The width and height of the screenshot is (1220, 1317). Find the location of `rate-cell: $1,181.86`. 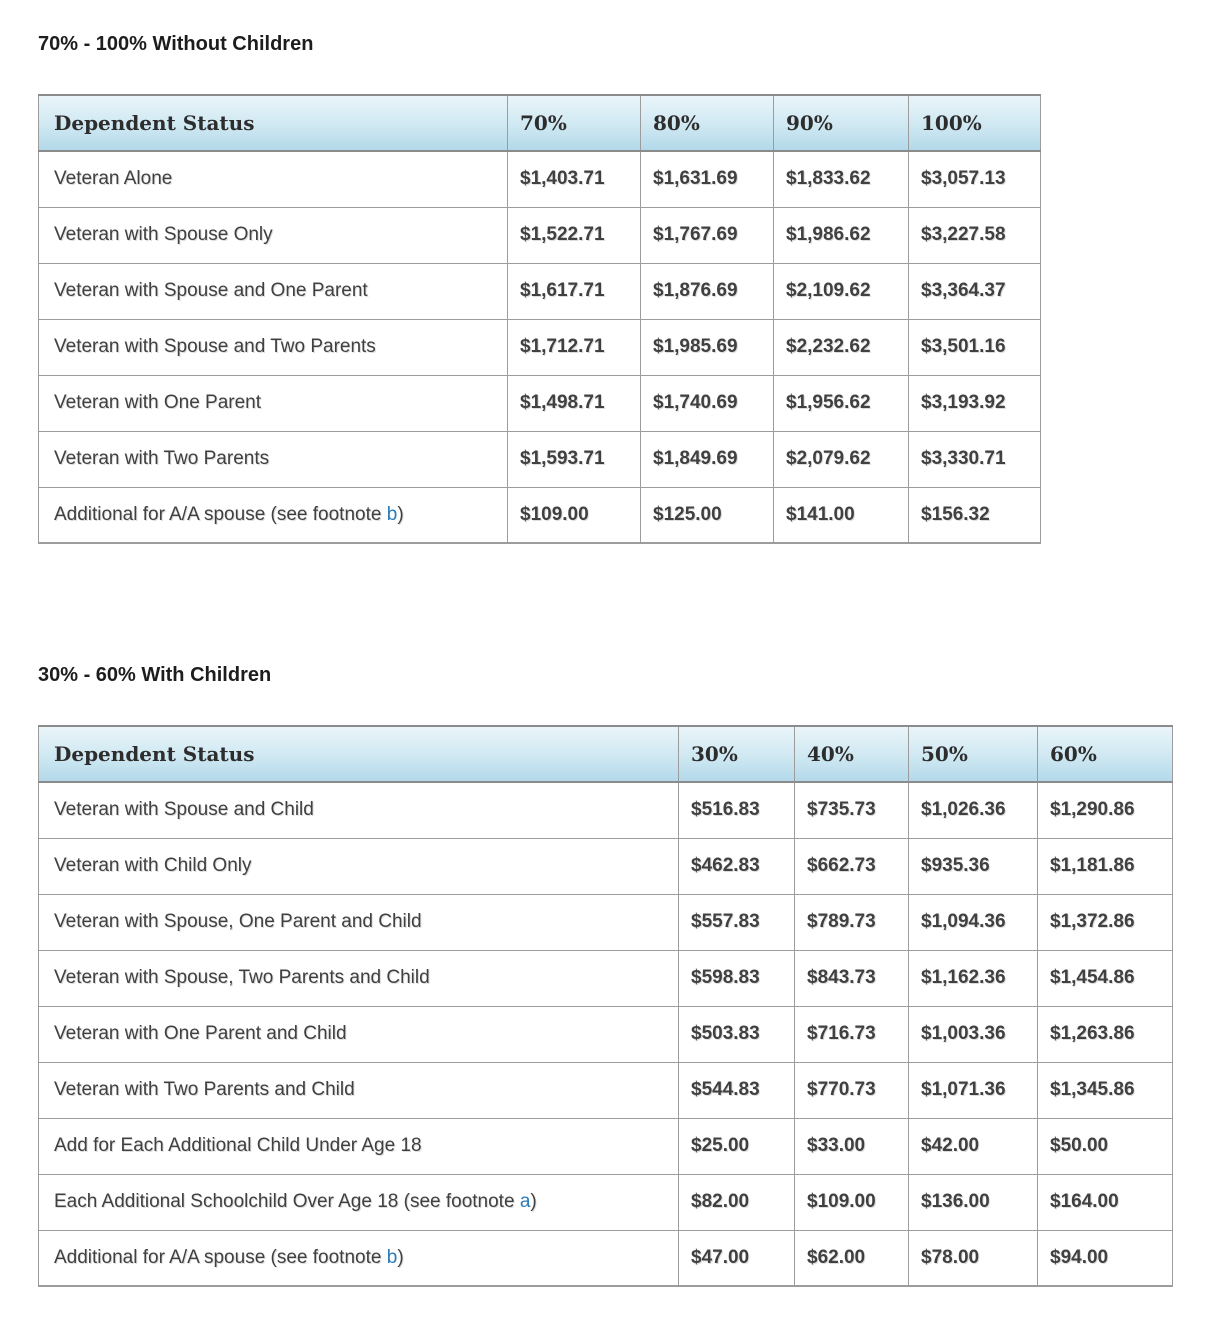

rate-cell: $1,181.86 is located at coordinates (1105, 866).